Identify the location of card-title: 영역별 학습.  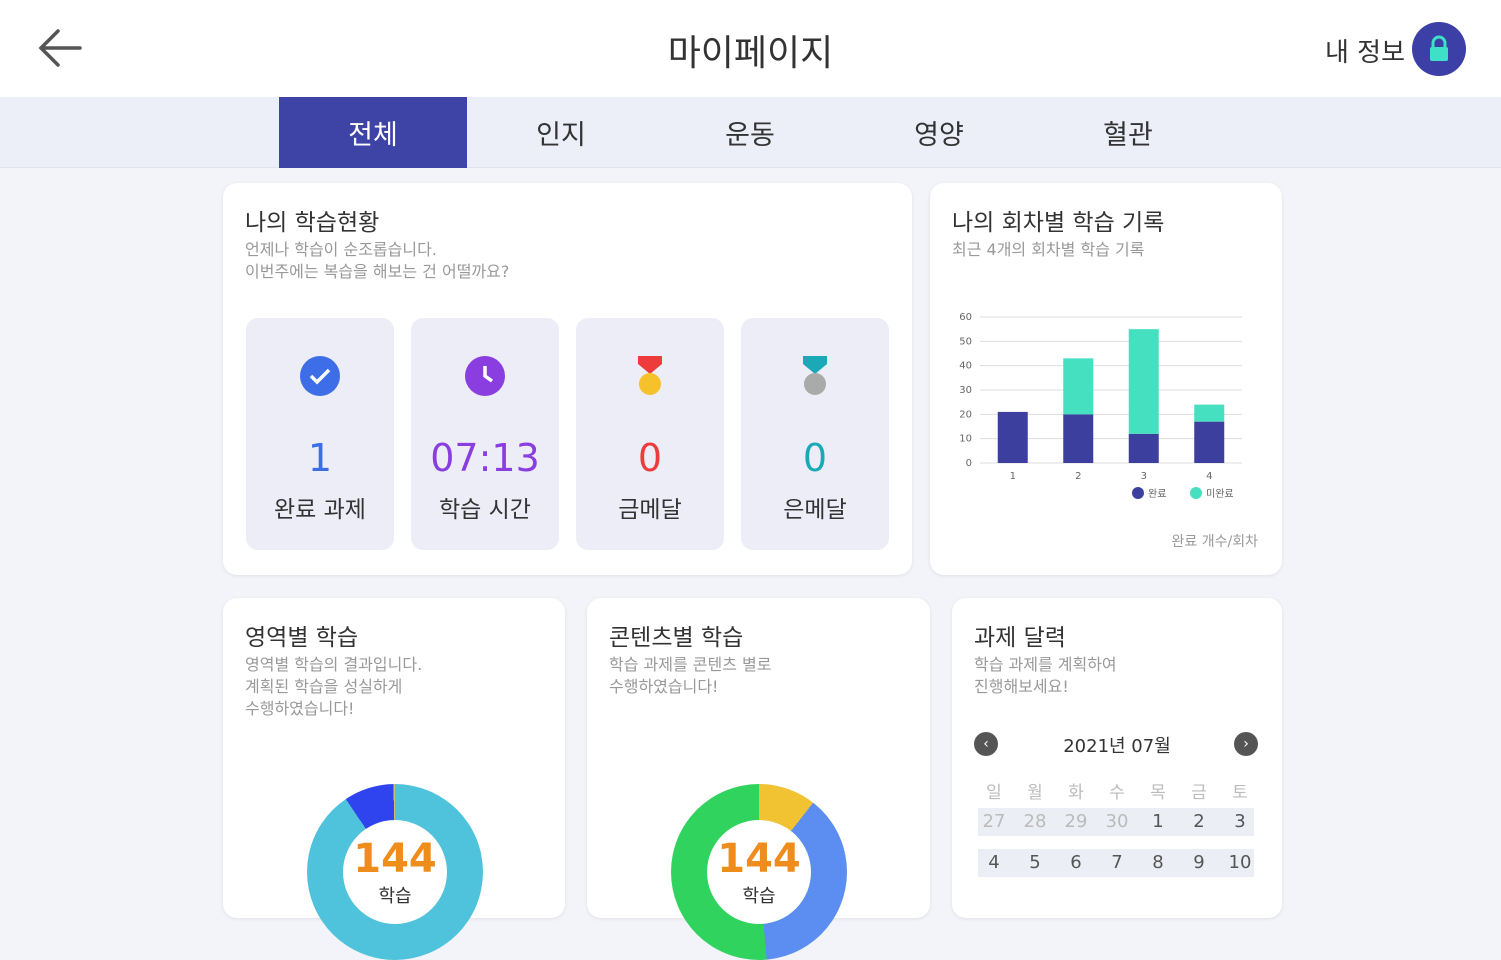
(302, 638).